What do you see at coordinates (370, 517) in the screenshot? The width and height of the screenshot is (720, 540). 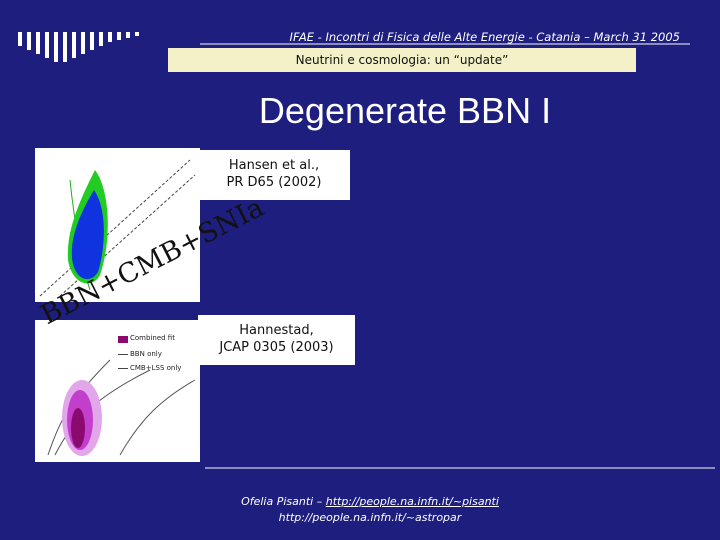 I see `footer-link: http://people.na.infn.it/~astropar` at bounding box center [370, 517].